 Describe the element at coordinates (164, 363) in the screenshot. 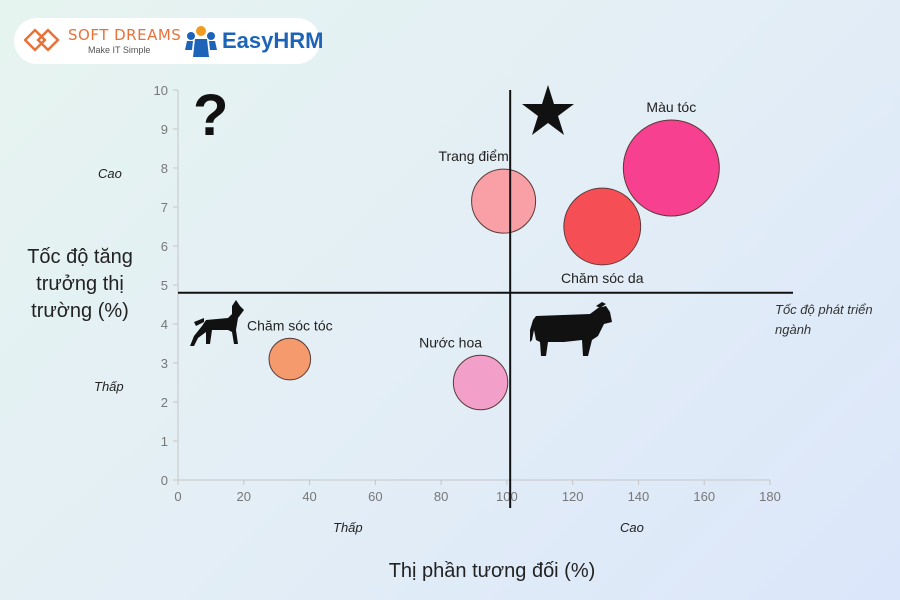

I see `y-tick-label: 3` at that location.